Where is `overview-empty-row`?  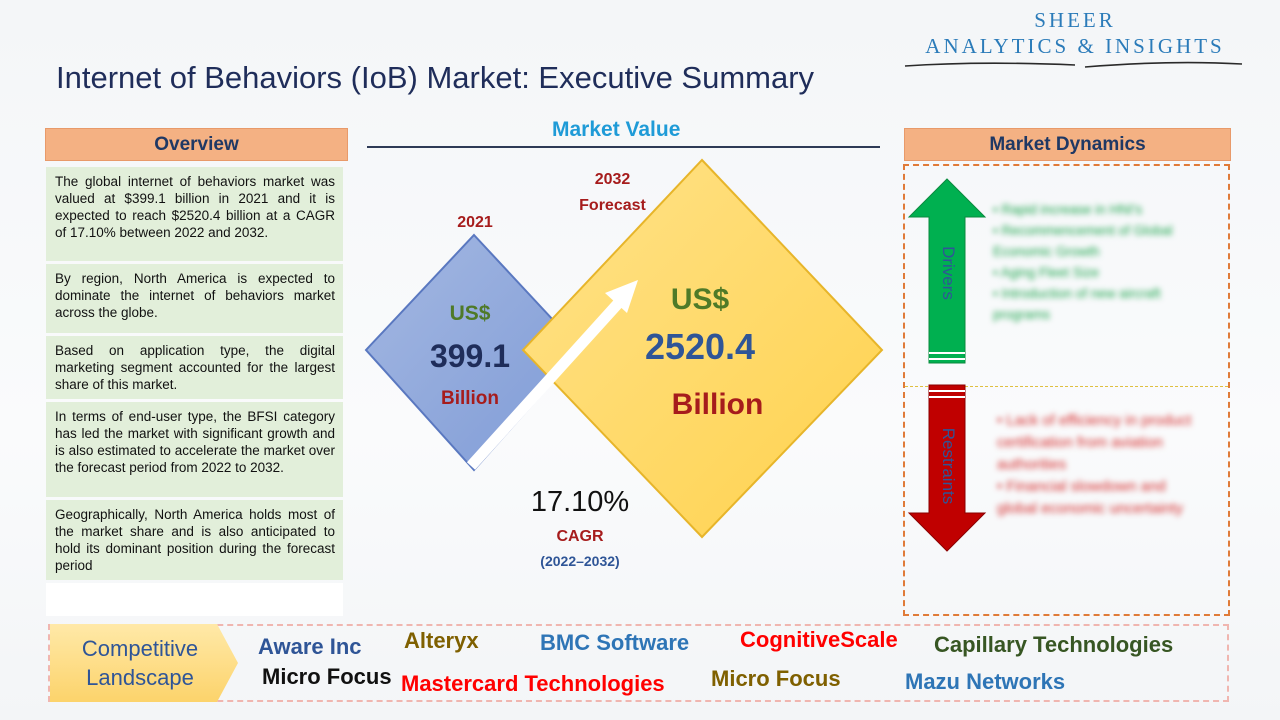 overview-empty-row is located at coordinates (194, 599).